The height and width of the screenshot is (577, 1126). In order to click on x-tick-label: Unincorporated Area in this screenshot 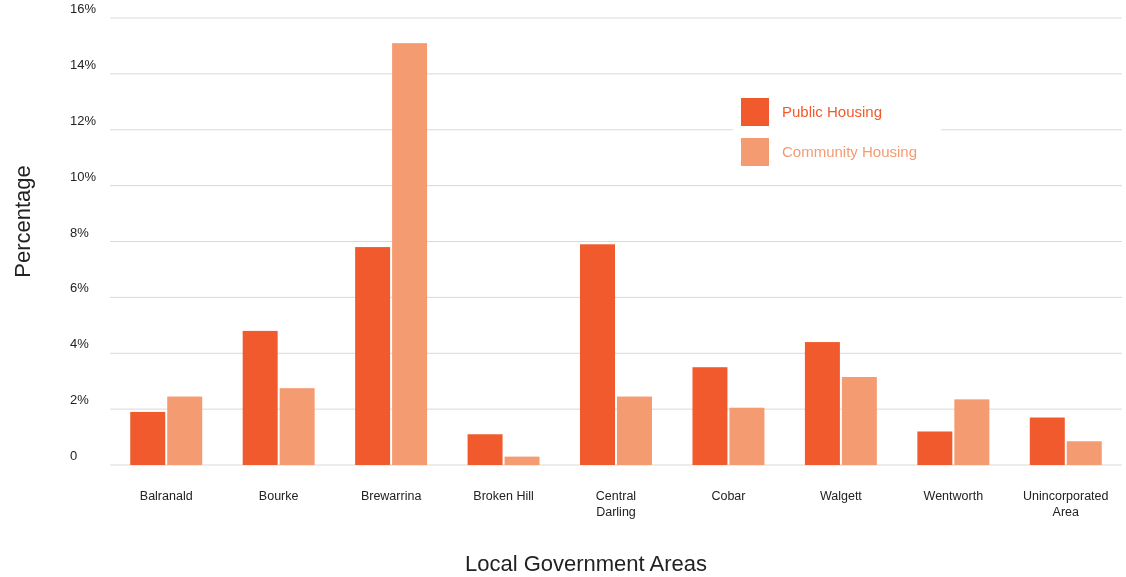, I will do `click(1066, 504)`.